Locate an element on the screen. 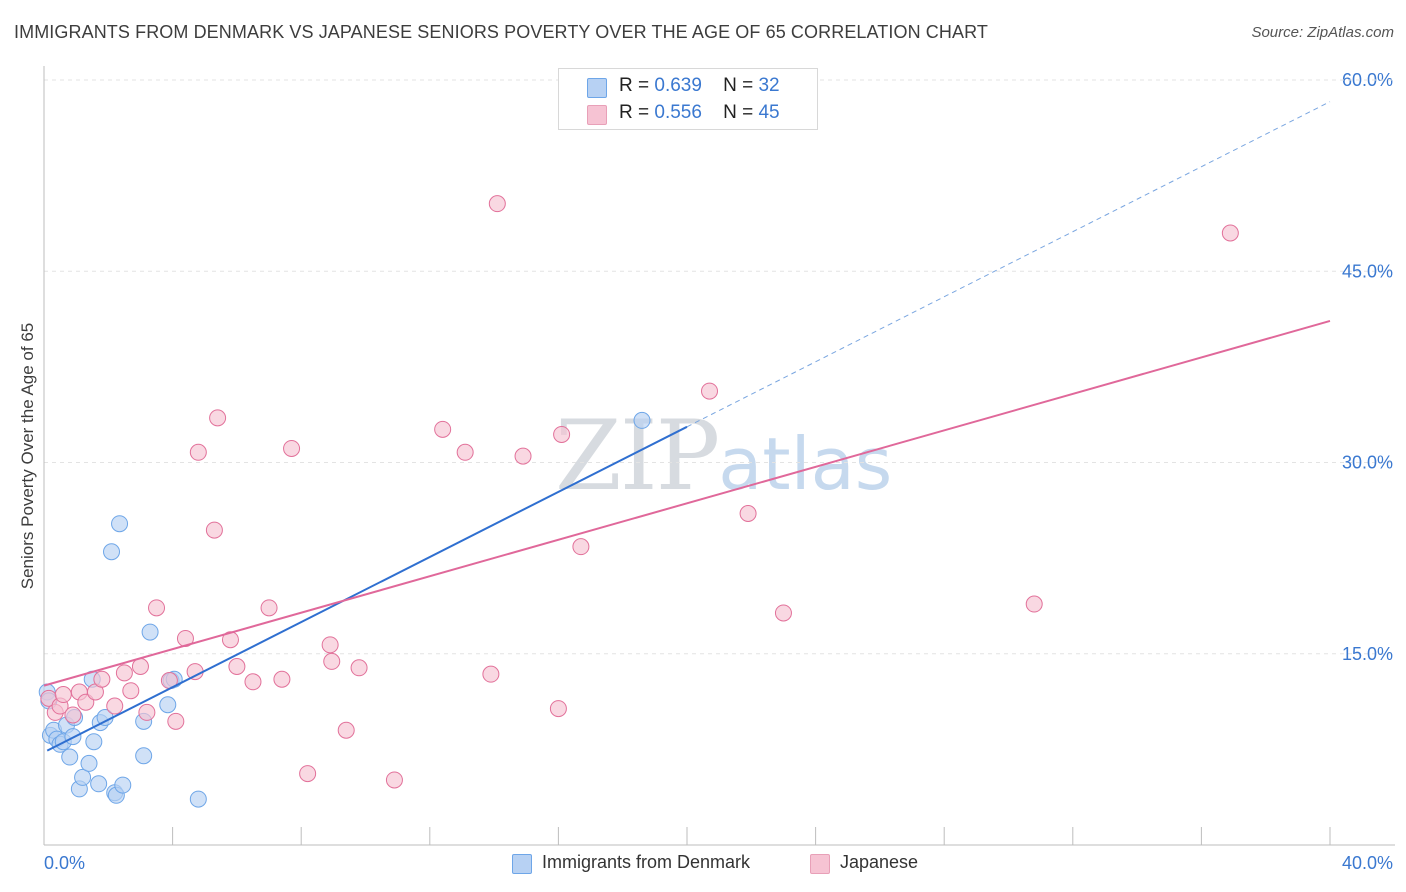 The width and height of the screenshot is (1406, 892). correlation-legend: R = 0.639 N = 32 R = 0.556 N = 45 is located at coordinates (688, 99).